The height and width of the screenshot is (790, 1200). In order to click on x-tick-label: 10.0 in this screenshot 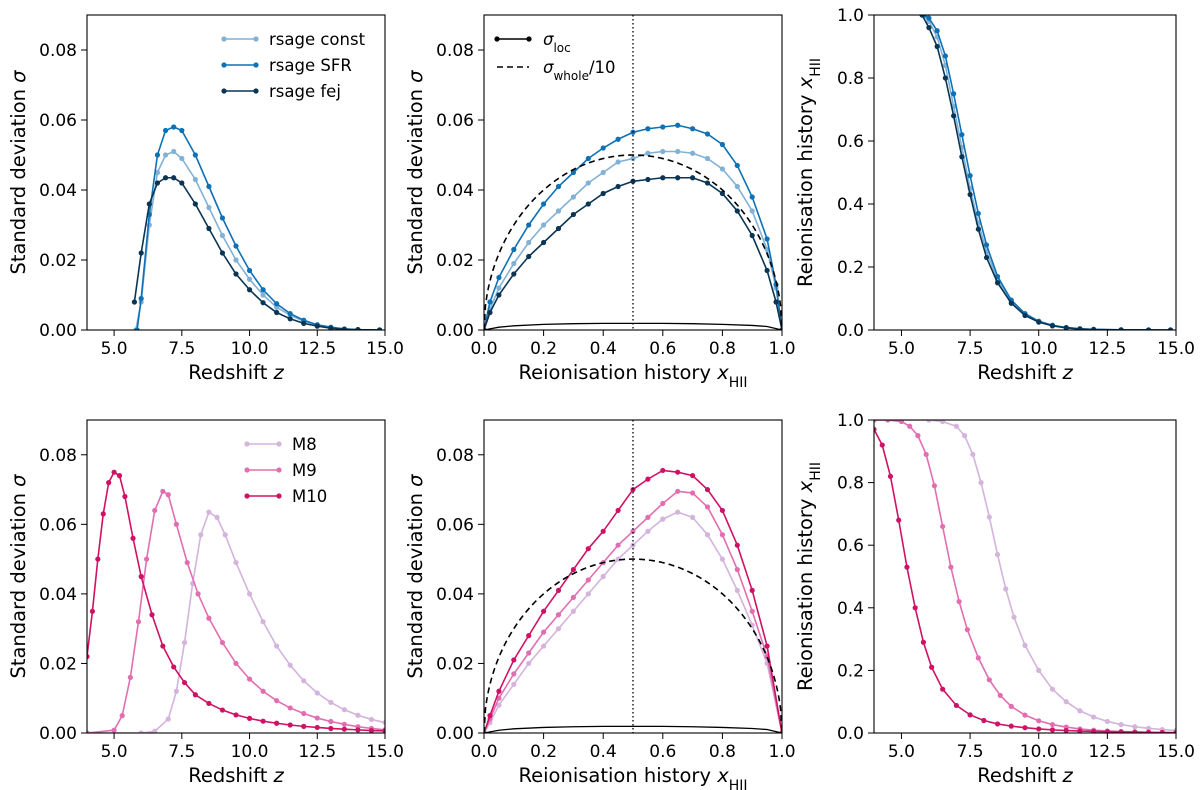, I will do `click(1039, 752)`.